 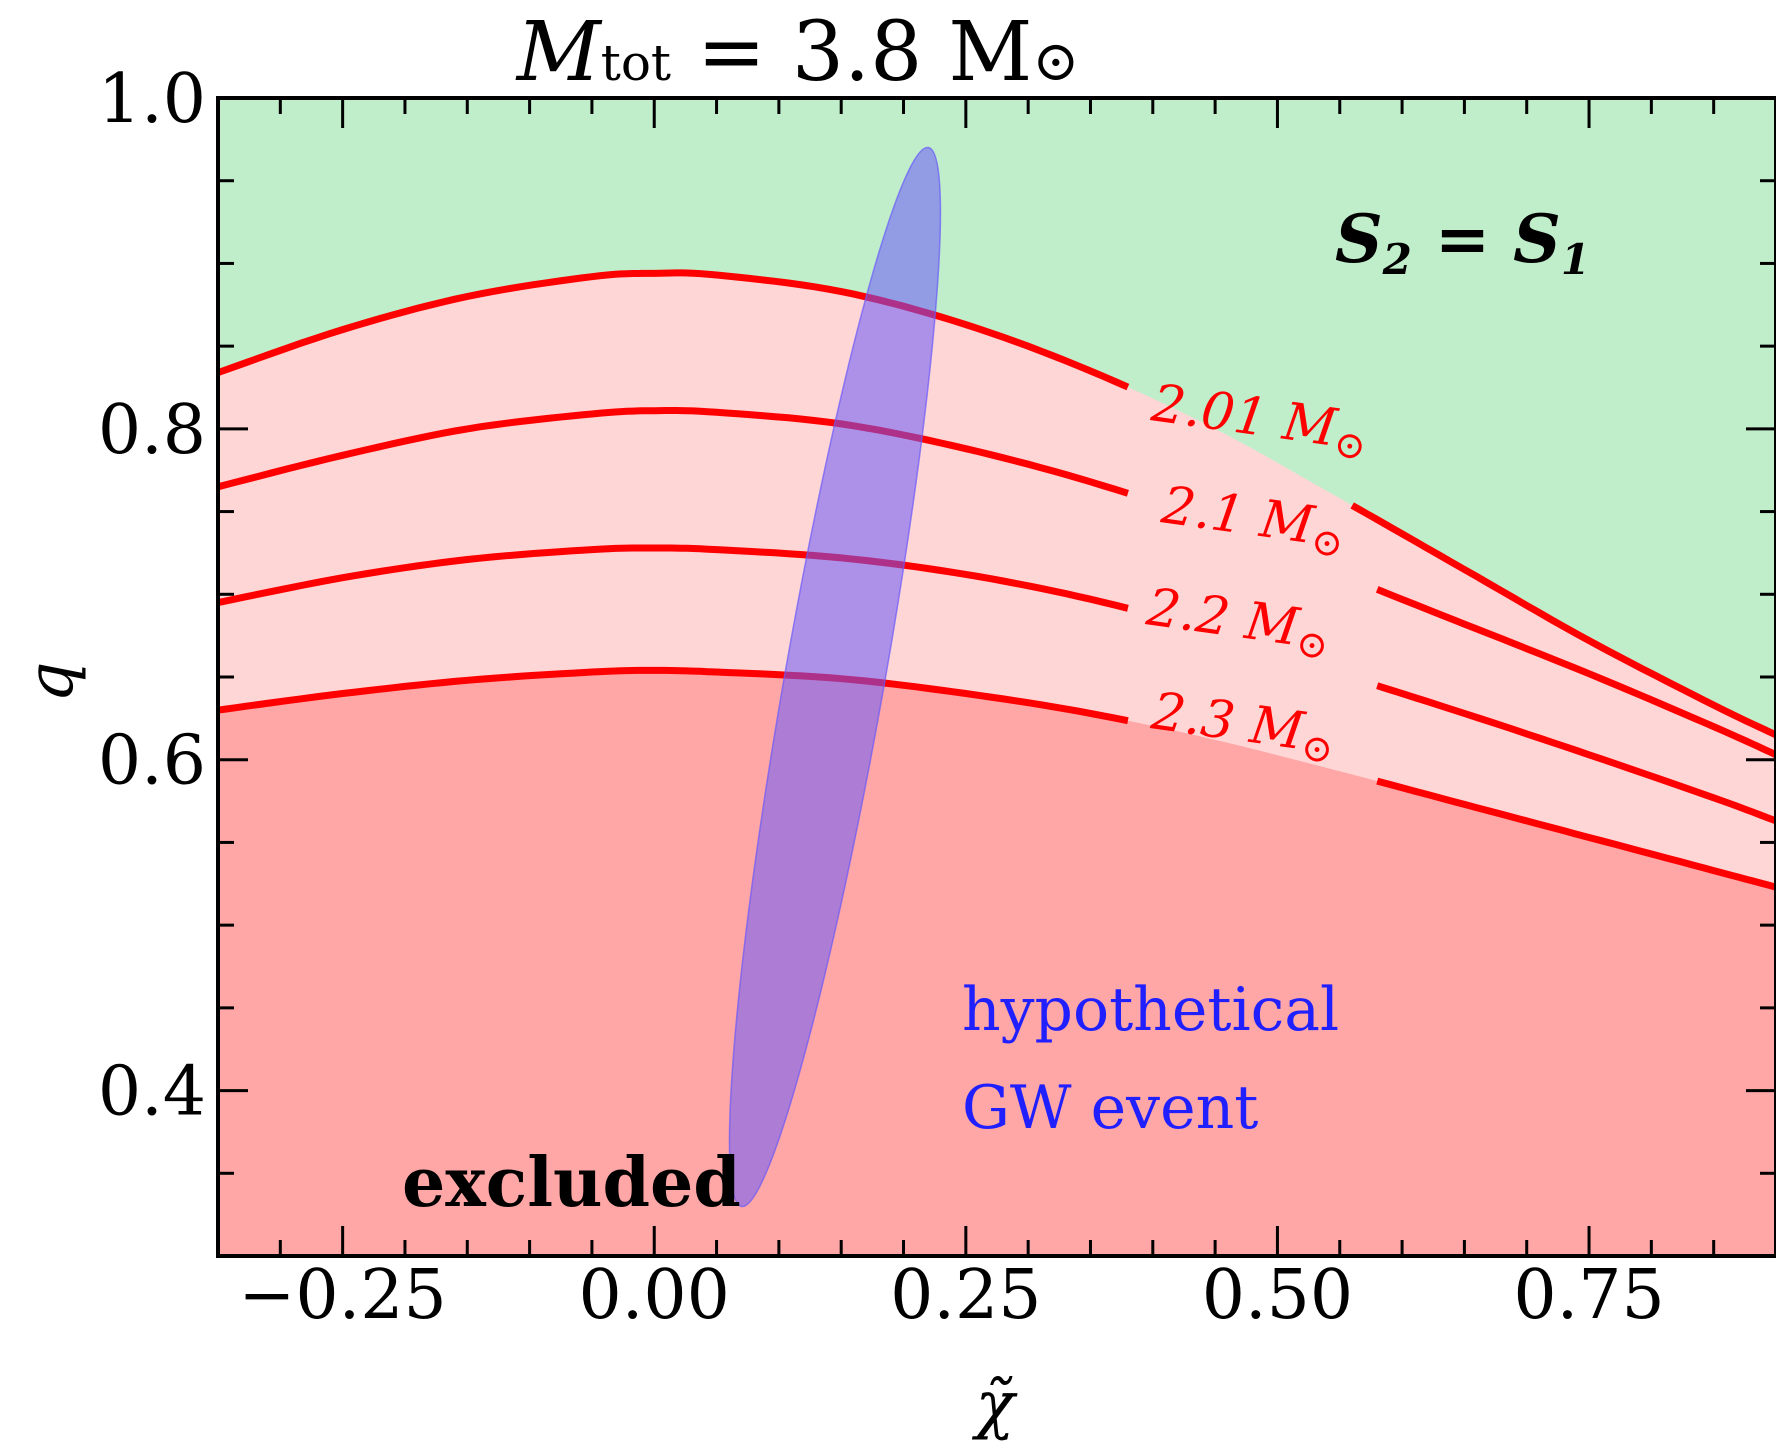 What do you see at coordinates (1397, 259) in the screenshot?
I see `spin-s2-sub: 2` at bounding box center [1397, 259].